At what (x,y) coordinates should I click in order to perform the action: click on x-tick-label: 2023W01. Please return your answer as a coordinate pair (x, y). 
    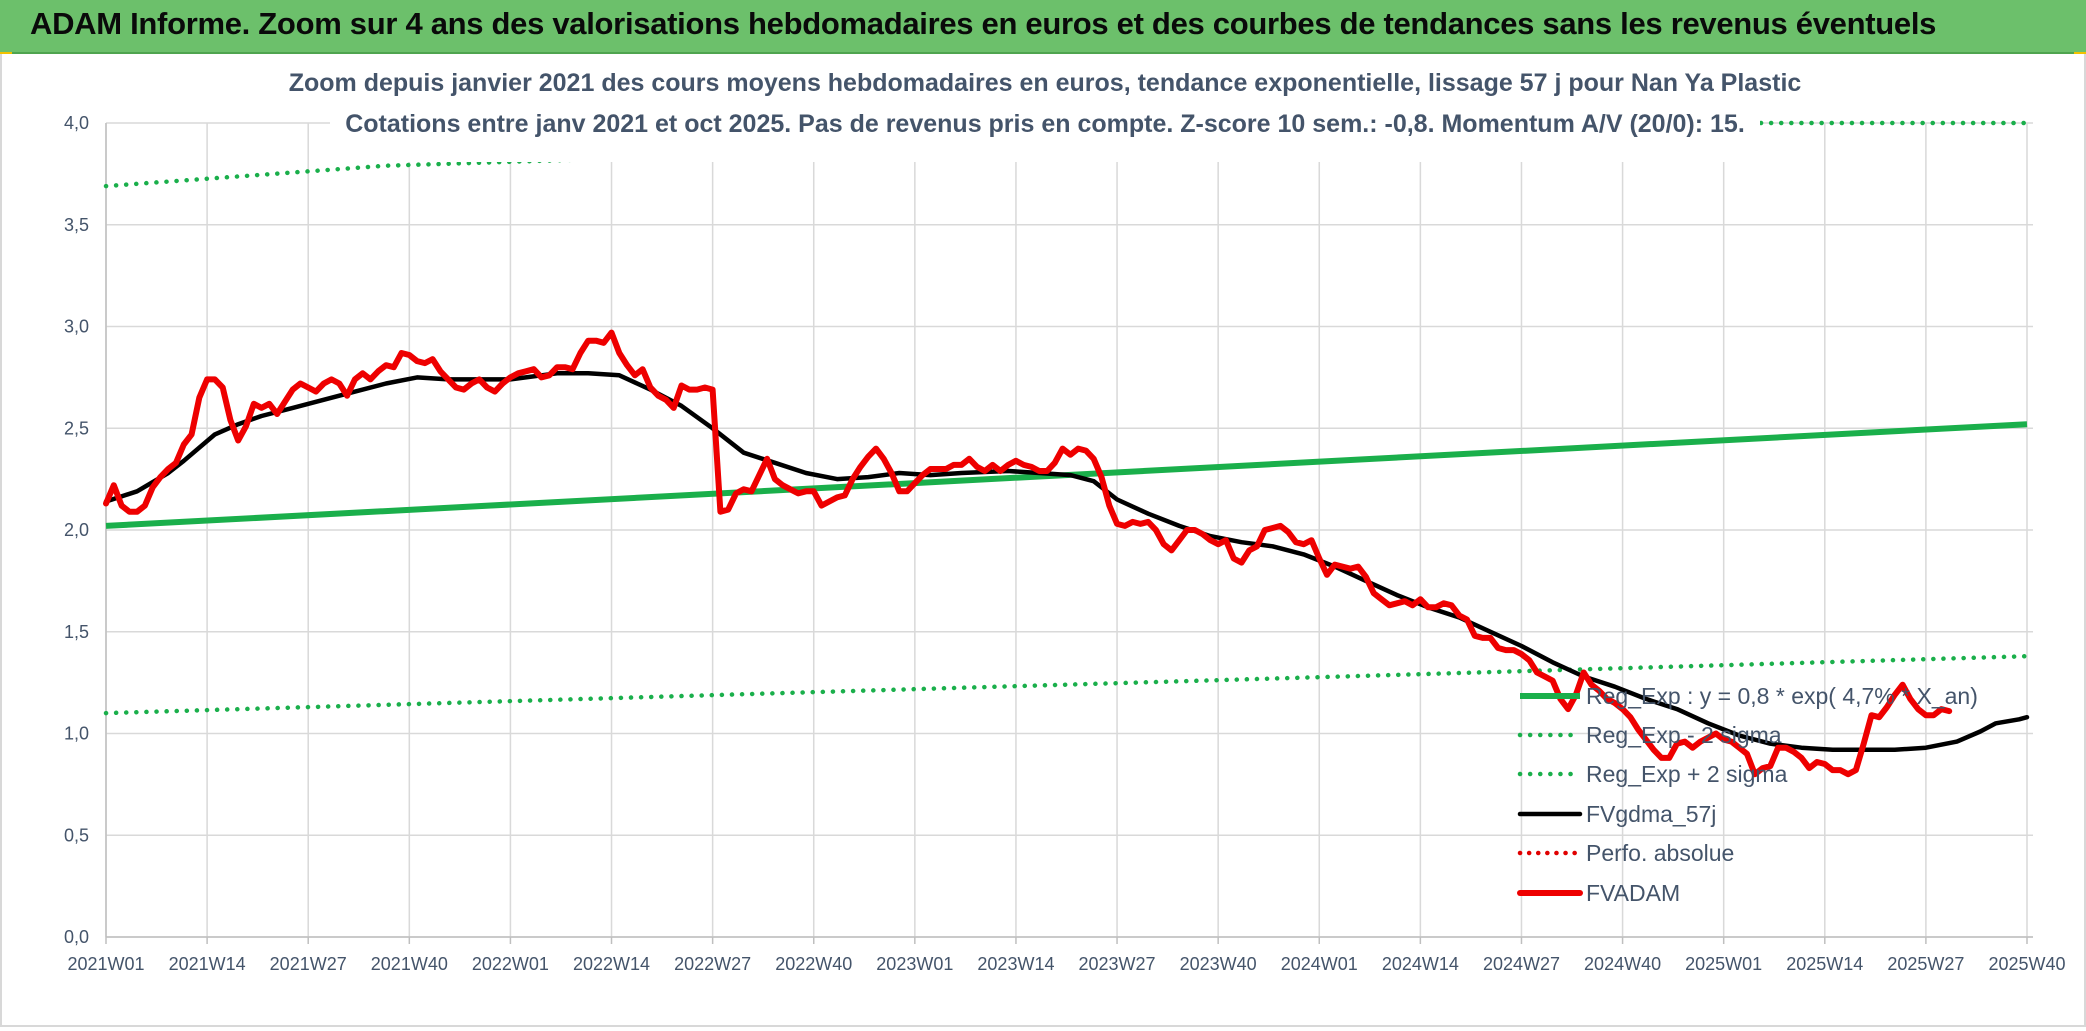
    Looking at the image, I should click on (914, 964).